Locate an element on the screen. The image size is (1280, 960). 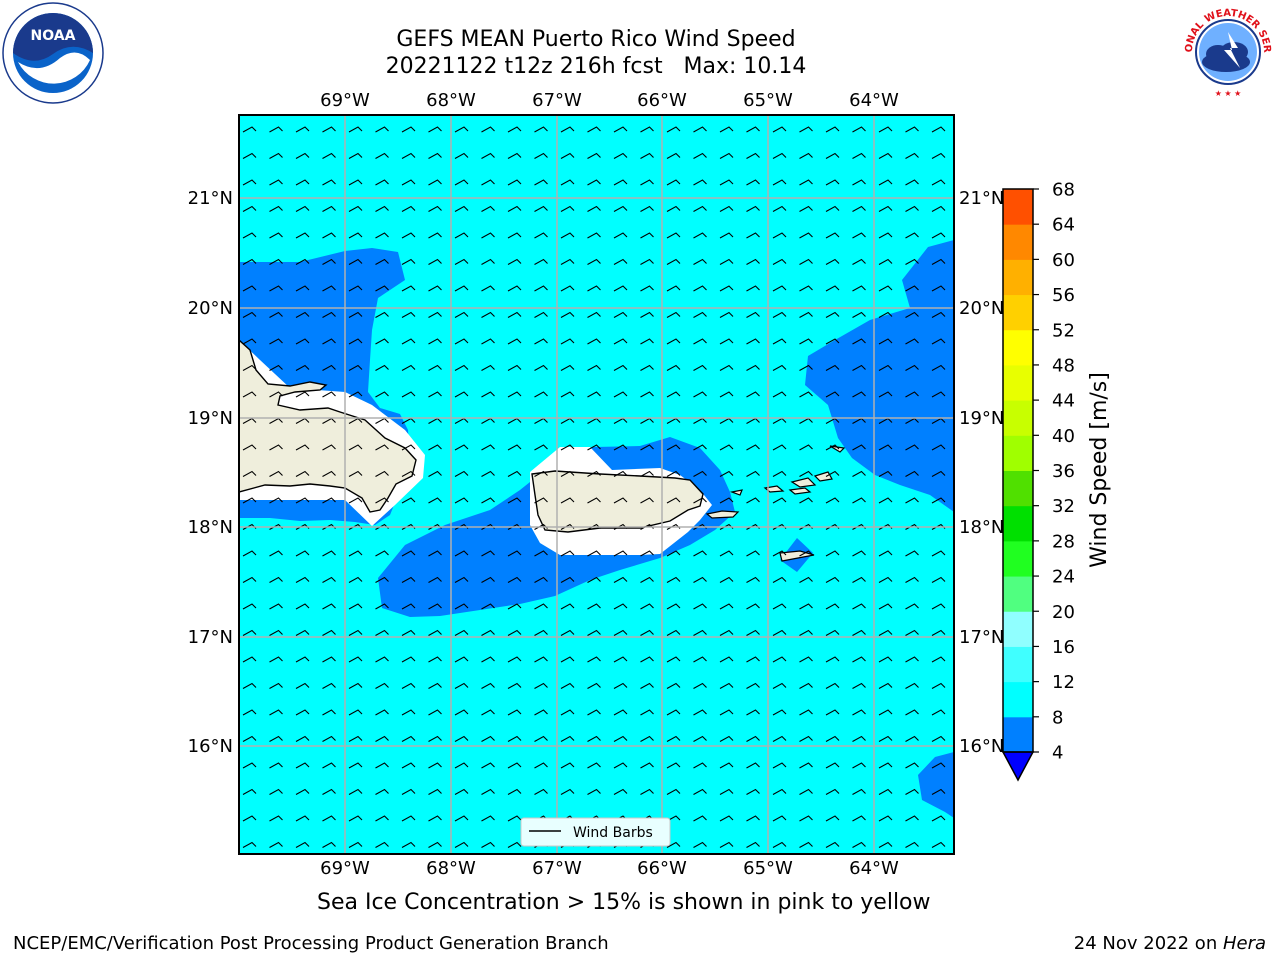
lat-label-right: 16°N is located at coordinates (981, 746).